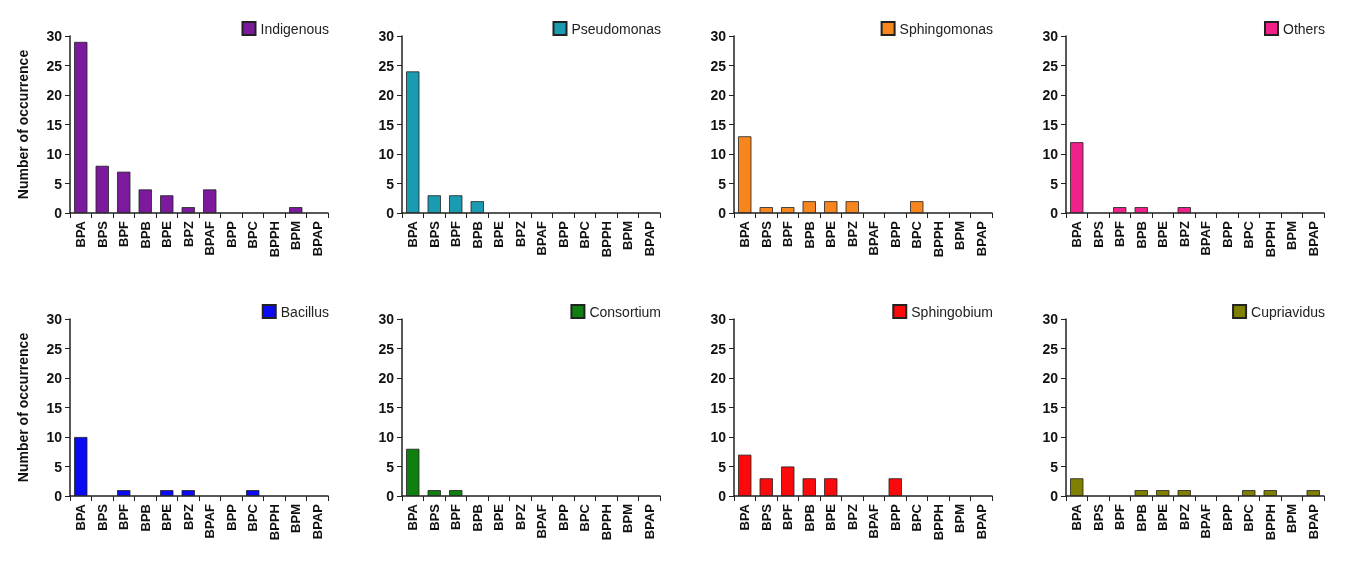 The image size is (1351, 573). What do you see at coordinates (616, 28) in the screenshot?
I see `legend-label: Pseudomonas` at bounding box center [616, 28].